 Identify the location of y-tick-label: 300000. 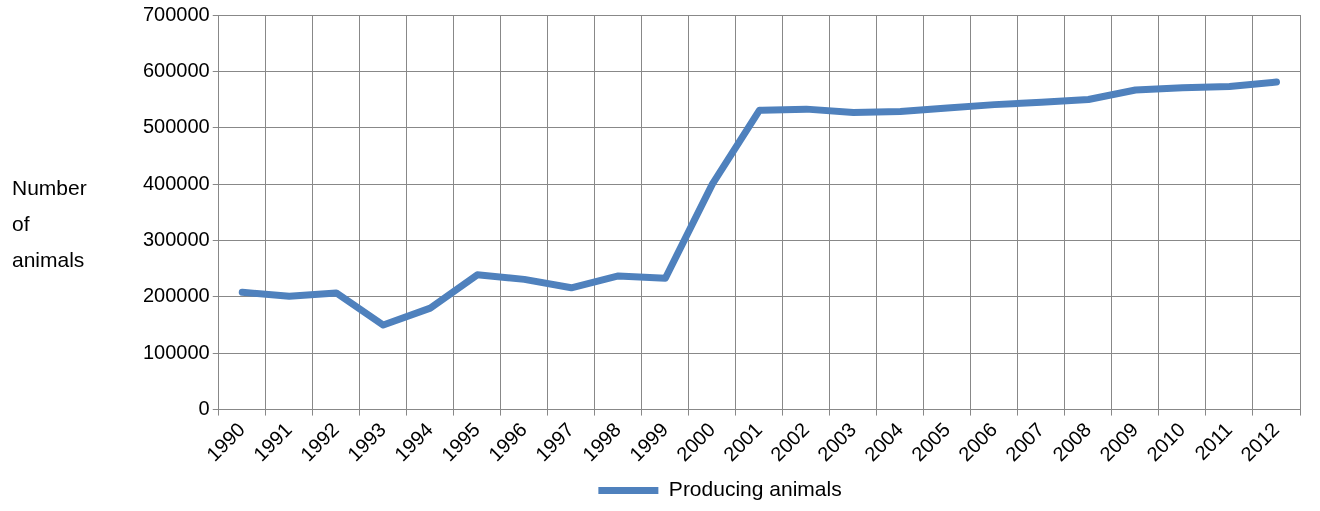
(176, 238).